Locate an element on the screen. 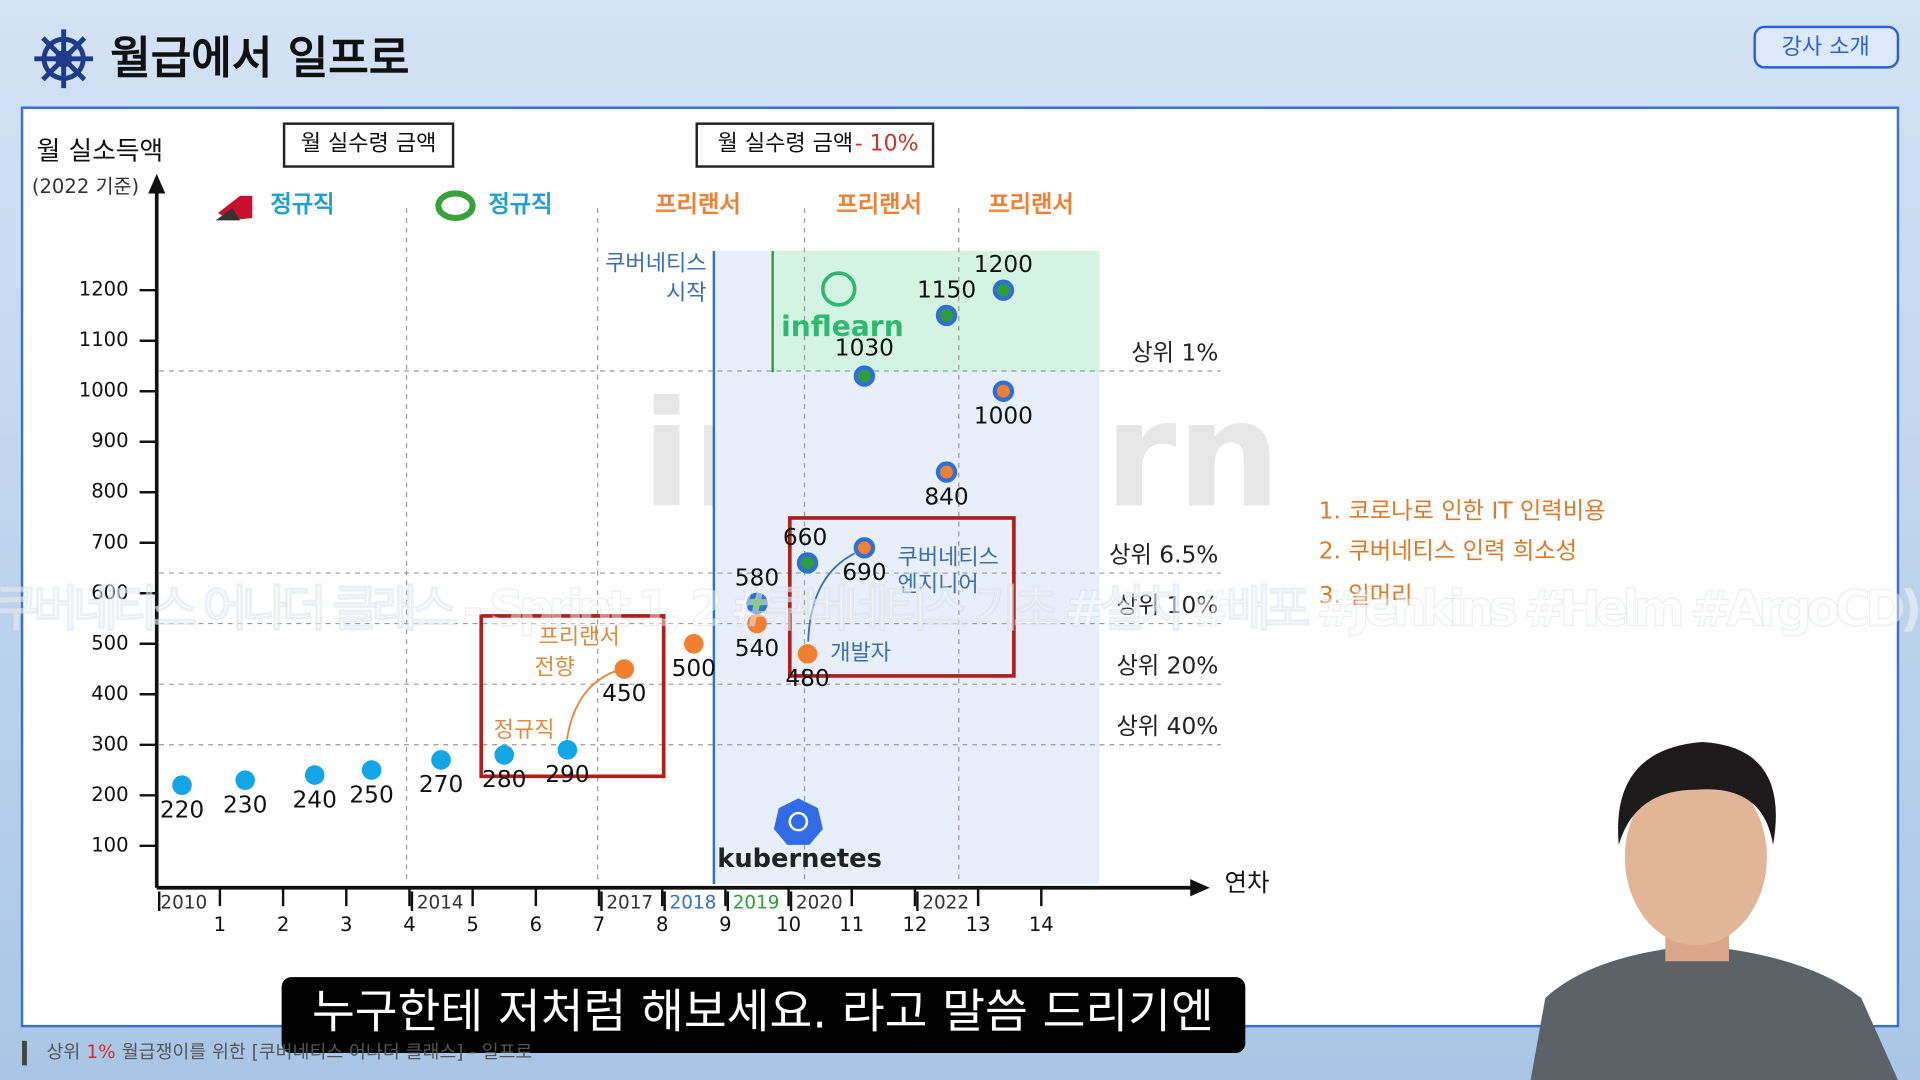 This screenshot has height=1080, width=1920. year-label: 2017 is located at coordinates (629, 903).